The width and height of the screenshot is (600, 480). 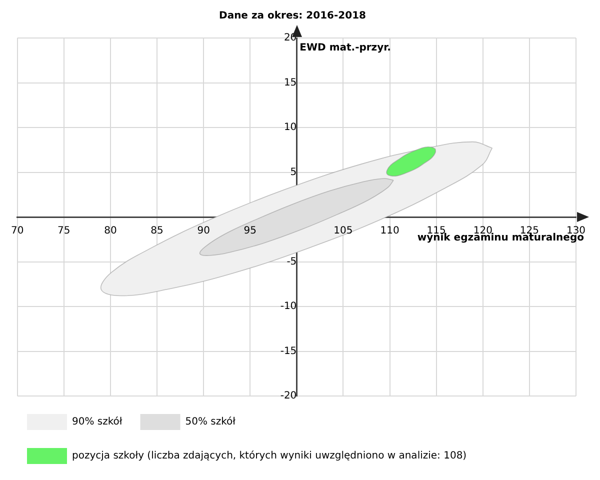 What do you see at coordinates (390, 231) in the screenshot?
I see `x-tick-label: 110` at bounding box center [390, 231].